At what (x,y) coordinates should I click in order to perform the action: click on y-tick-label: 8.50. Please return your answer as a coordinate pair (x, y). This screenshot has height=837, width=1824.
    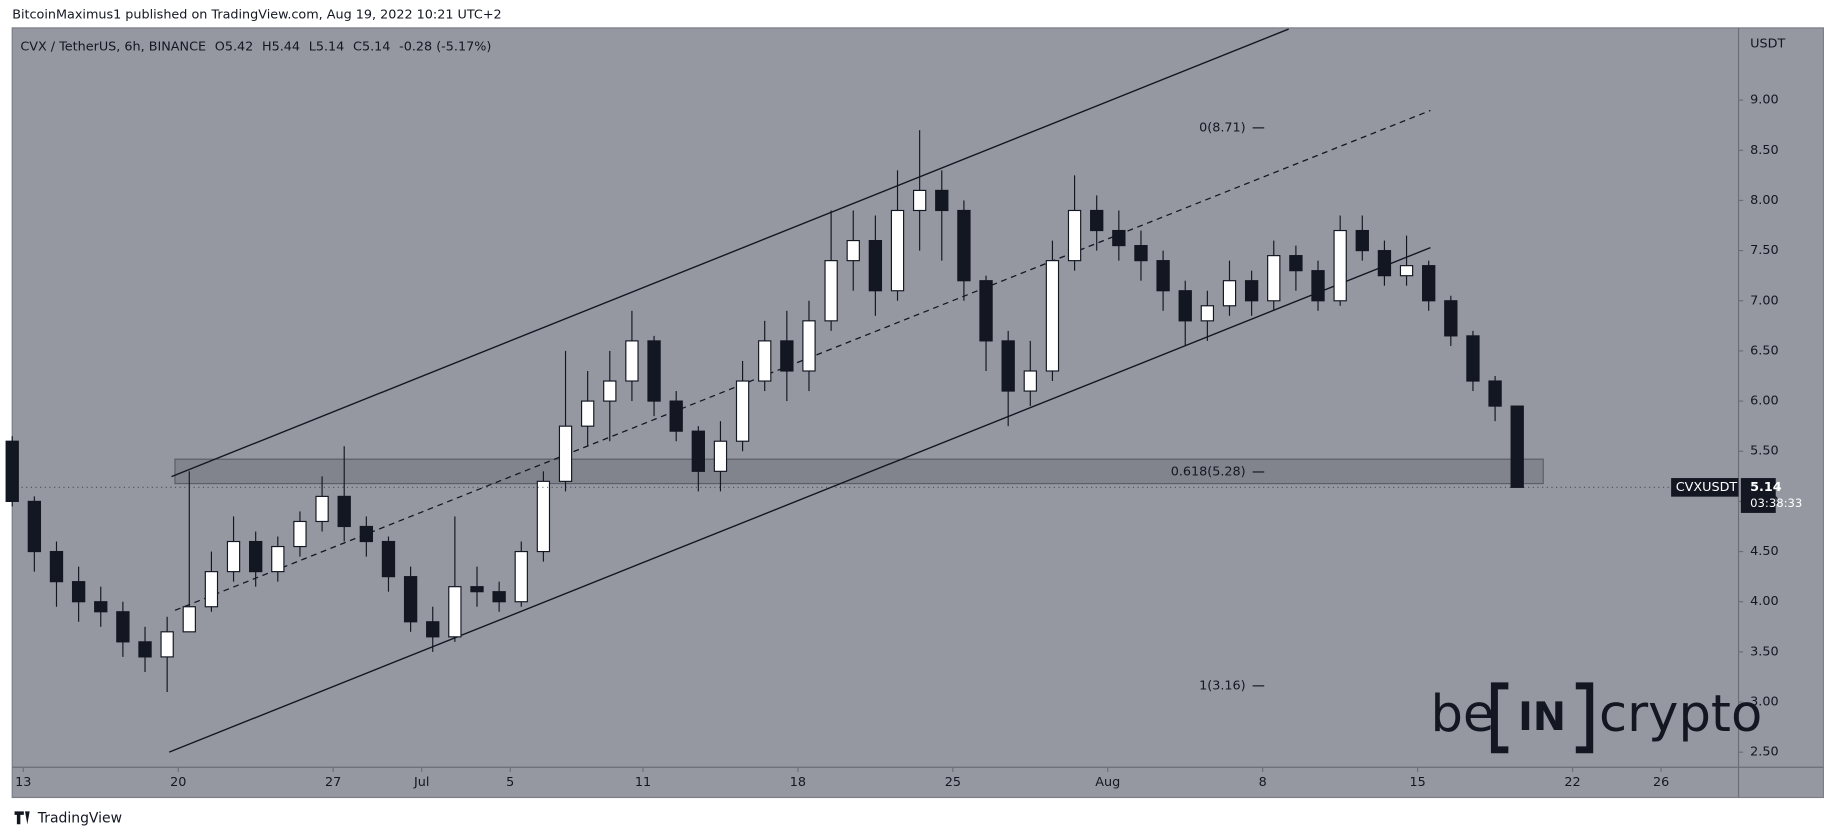
    Looking at the image, I should click on (1764, 150).